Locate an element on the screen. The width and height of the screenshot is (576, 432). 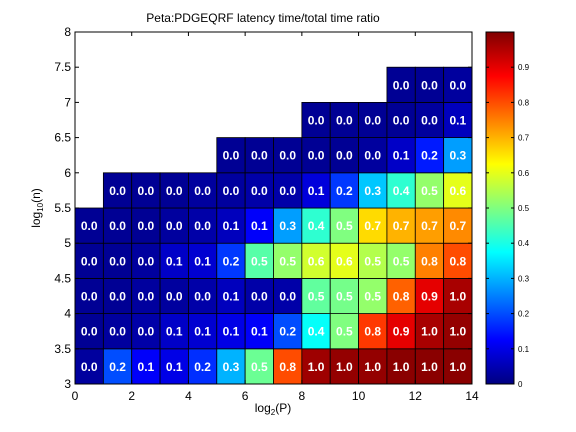
colorbar-tick-label: 0.7 is located at coordinates (524, 138).